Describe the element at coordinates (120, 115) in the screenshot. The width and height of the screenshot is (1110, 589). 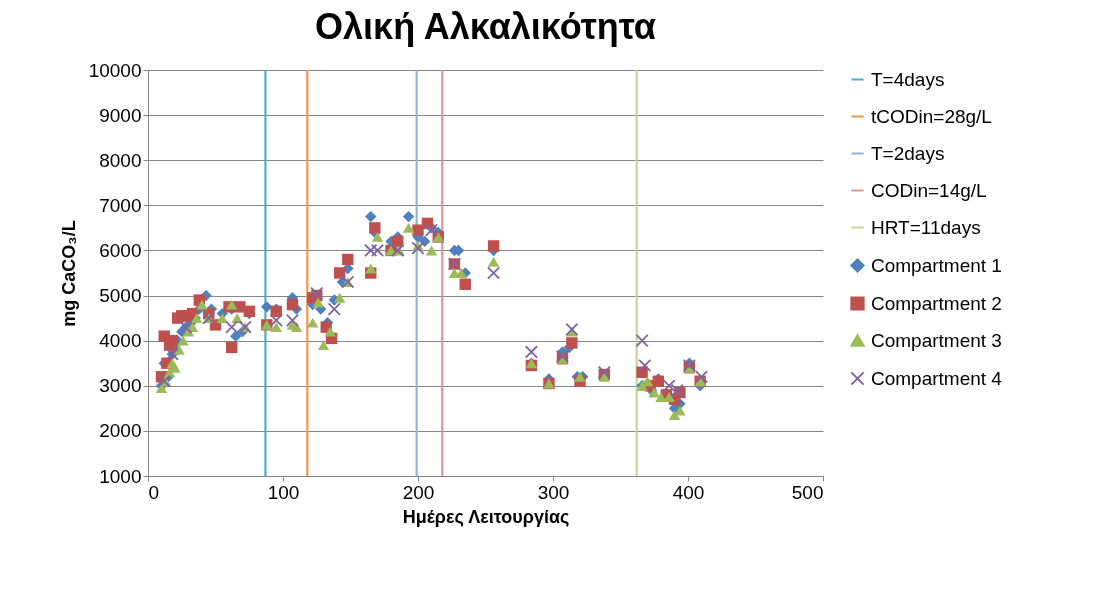
I see `y-tick-label: 9000` at that location.